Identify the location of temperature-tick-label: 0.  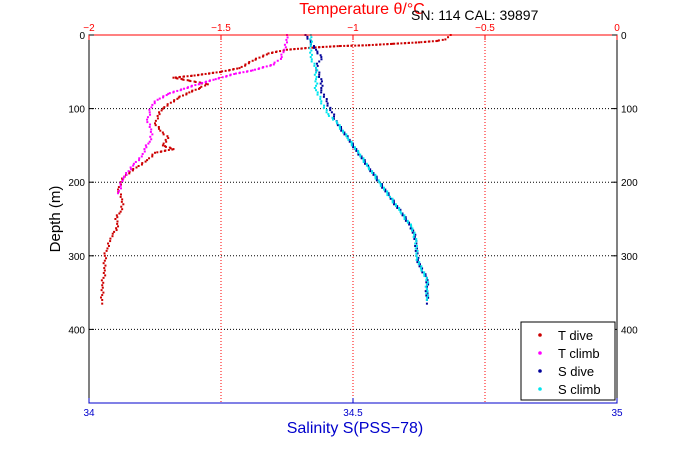
(617, 28).